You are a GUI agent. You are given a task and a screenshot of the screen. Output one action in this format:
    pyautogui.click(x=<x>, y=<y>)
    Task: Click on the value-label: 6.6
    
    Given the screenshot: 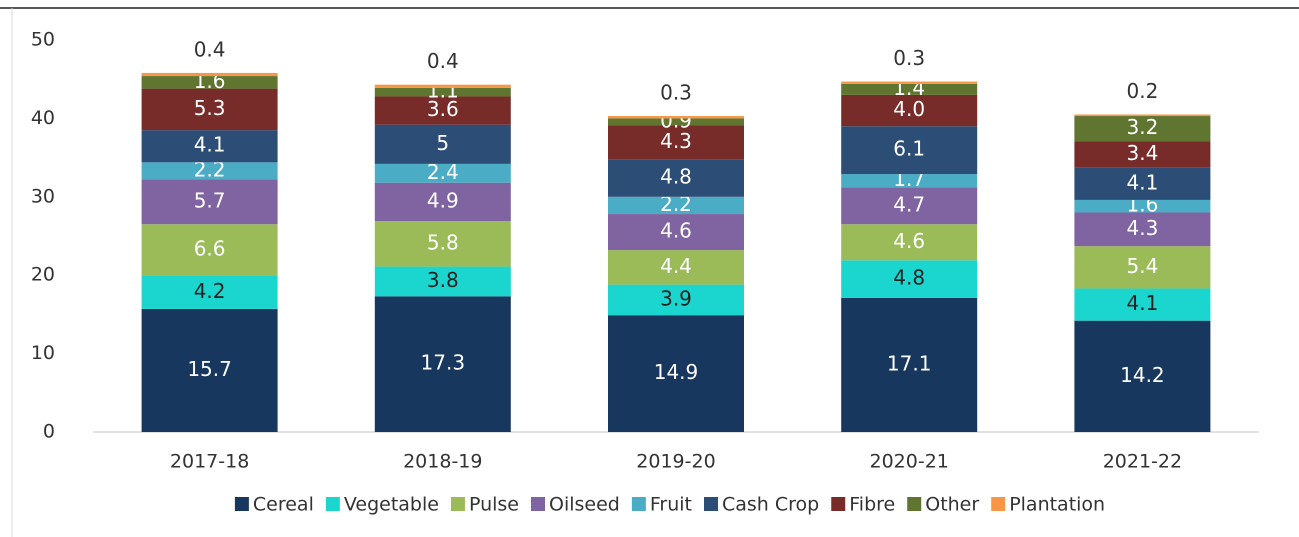 What is the action you would take?
    pyautogui.click(x=210, y=249)
    